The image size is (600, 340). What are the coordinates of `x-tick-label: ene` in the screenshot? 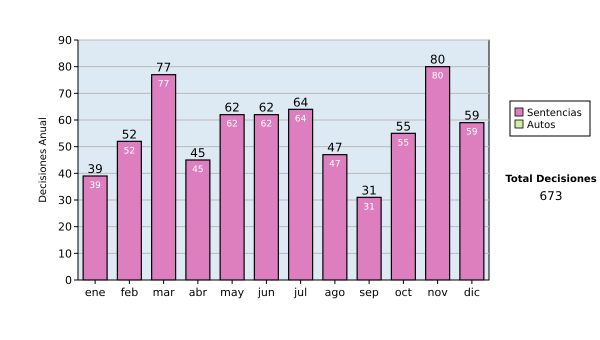 It's located at (95, 292).